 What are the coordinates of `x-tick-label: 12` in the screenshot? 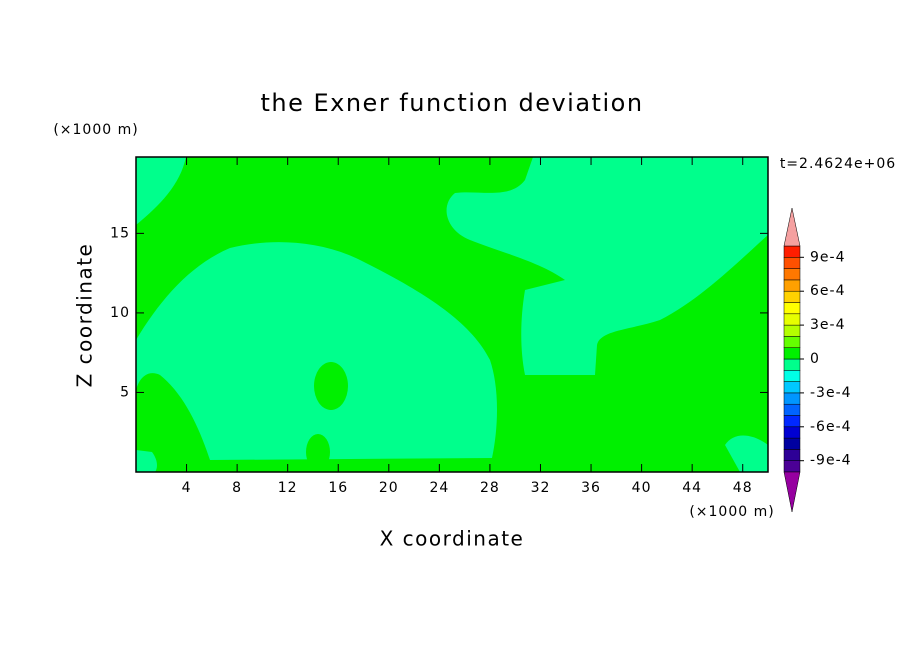 It's located at (288, 488).